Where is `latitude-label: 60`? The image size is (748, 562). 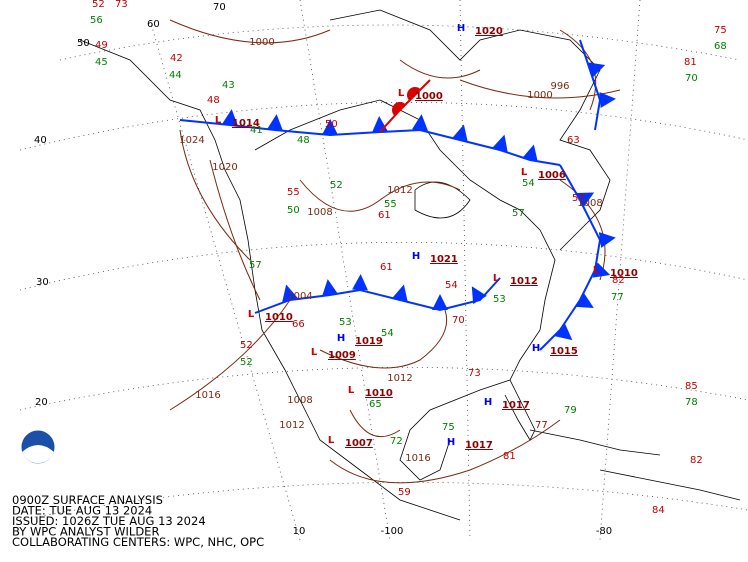
latitude-label: 60 is located at coordinates (153, 24).